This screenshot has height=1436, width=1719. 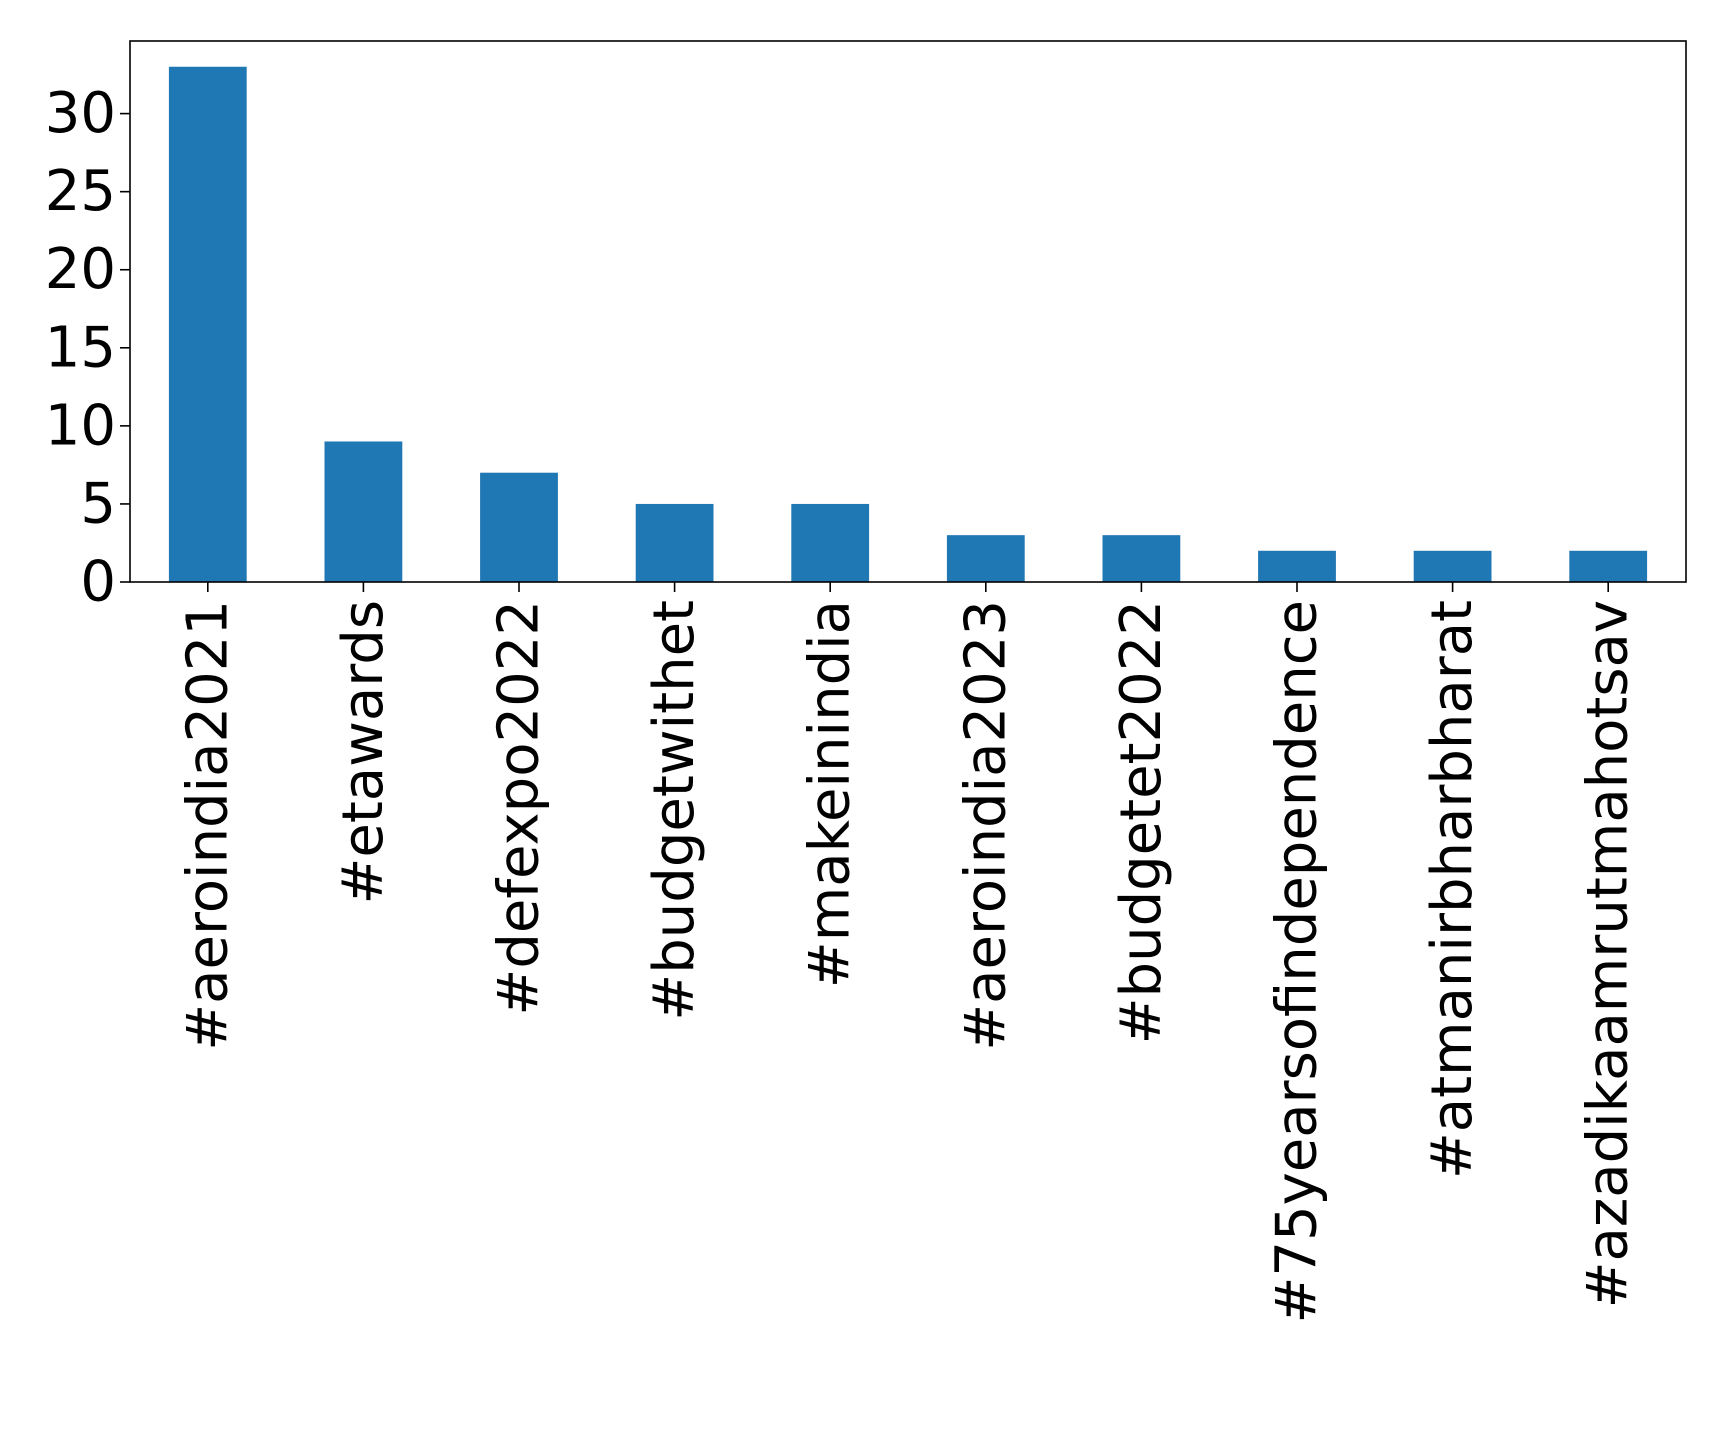 What do you see at coordinates (1141, 822) in the screenshot?
I see `x-tick-label: #budgetet2022` at bounding box center [1141, 822].